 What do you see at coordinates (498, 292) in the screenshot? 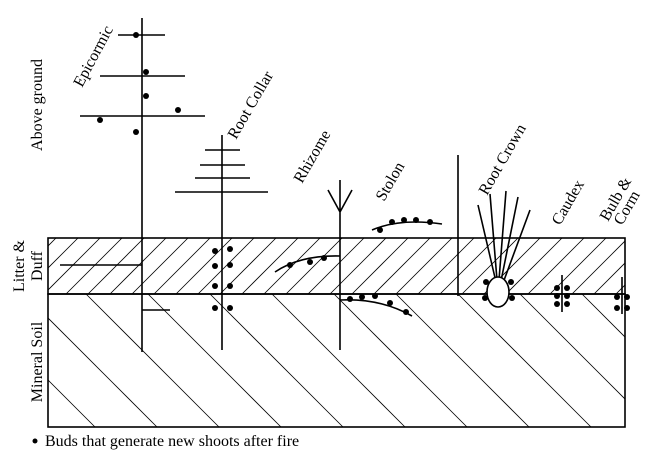
I see `root-crown-bulb` at bounding box center [498, 292].